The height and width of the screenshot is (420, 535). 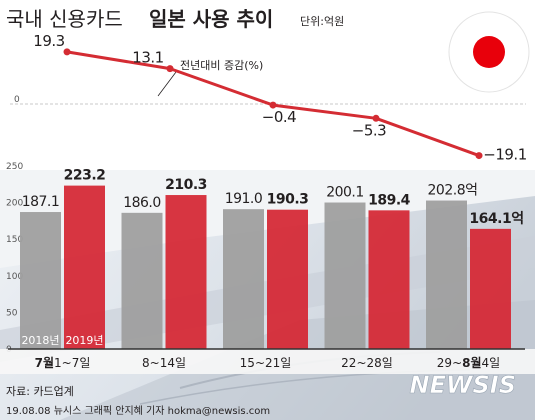 I want to click on category-label-normal: 8~14일, so click(x=164, y=363).